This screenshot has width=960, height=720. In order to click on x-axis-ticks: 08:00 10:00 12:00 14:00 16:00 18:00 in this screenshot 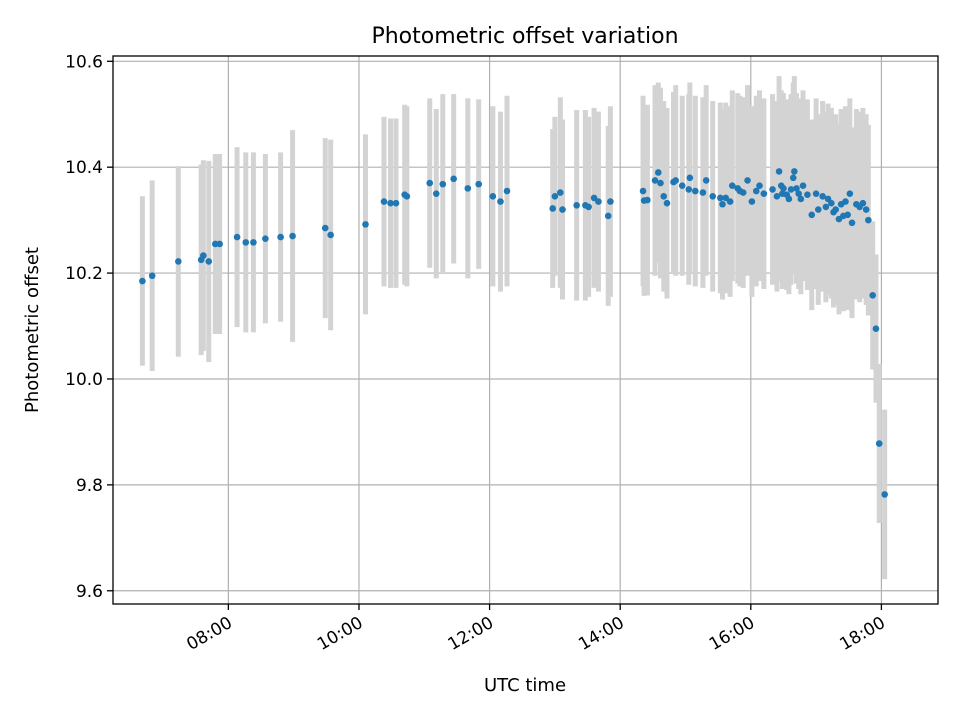, I will do `click(536, 629)`.